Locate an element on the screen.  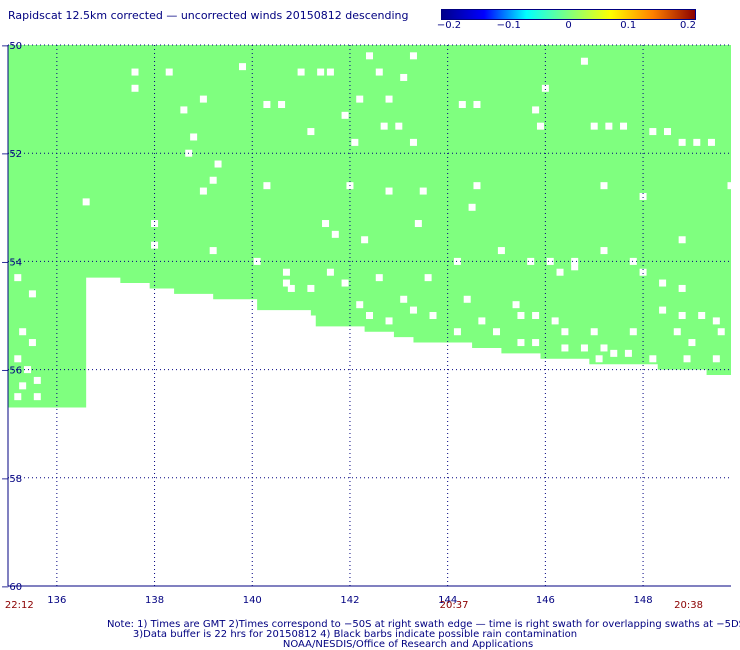
y-tick-label: −56 is located at coordinates (11, 371).